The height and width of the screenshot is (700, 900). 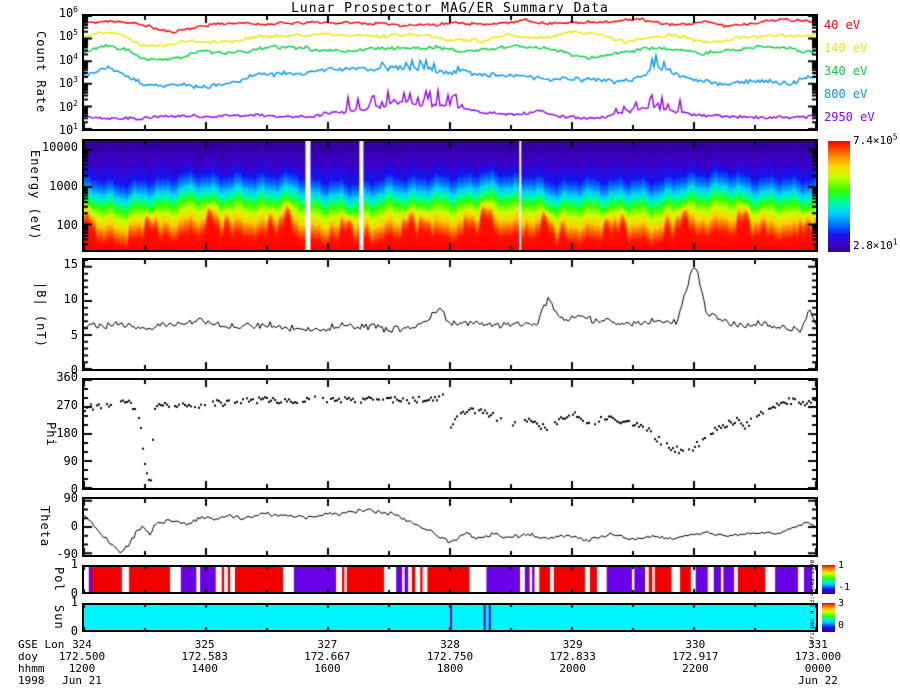 I want to click on panel-spectrogram, so click(x=450, y=195).